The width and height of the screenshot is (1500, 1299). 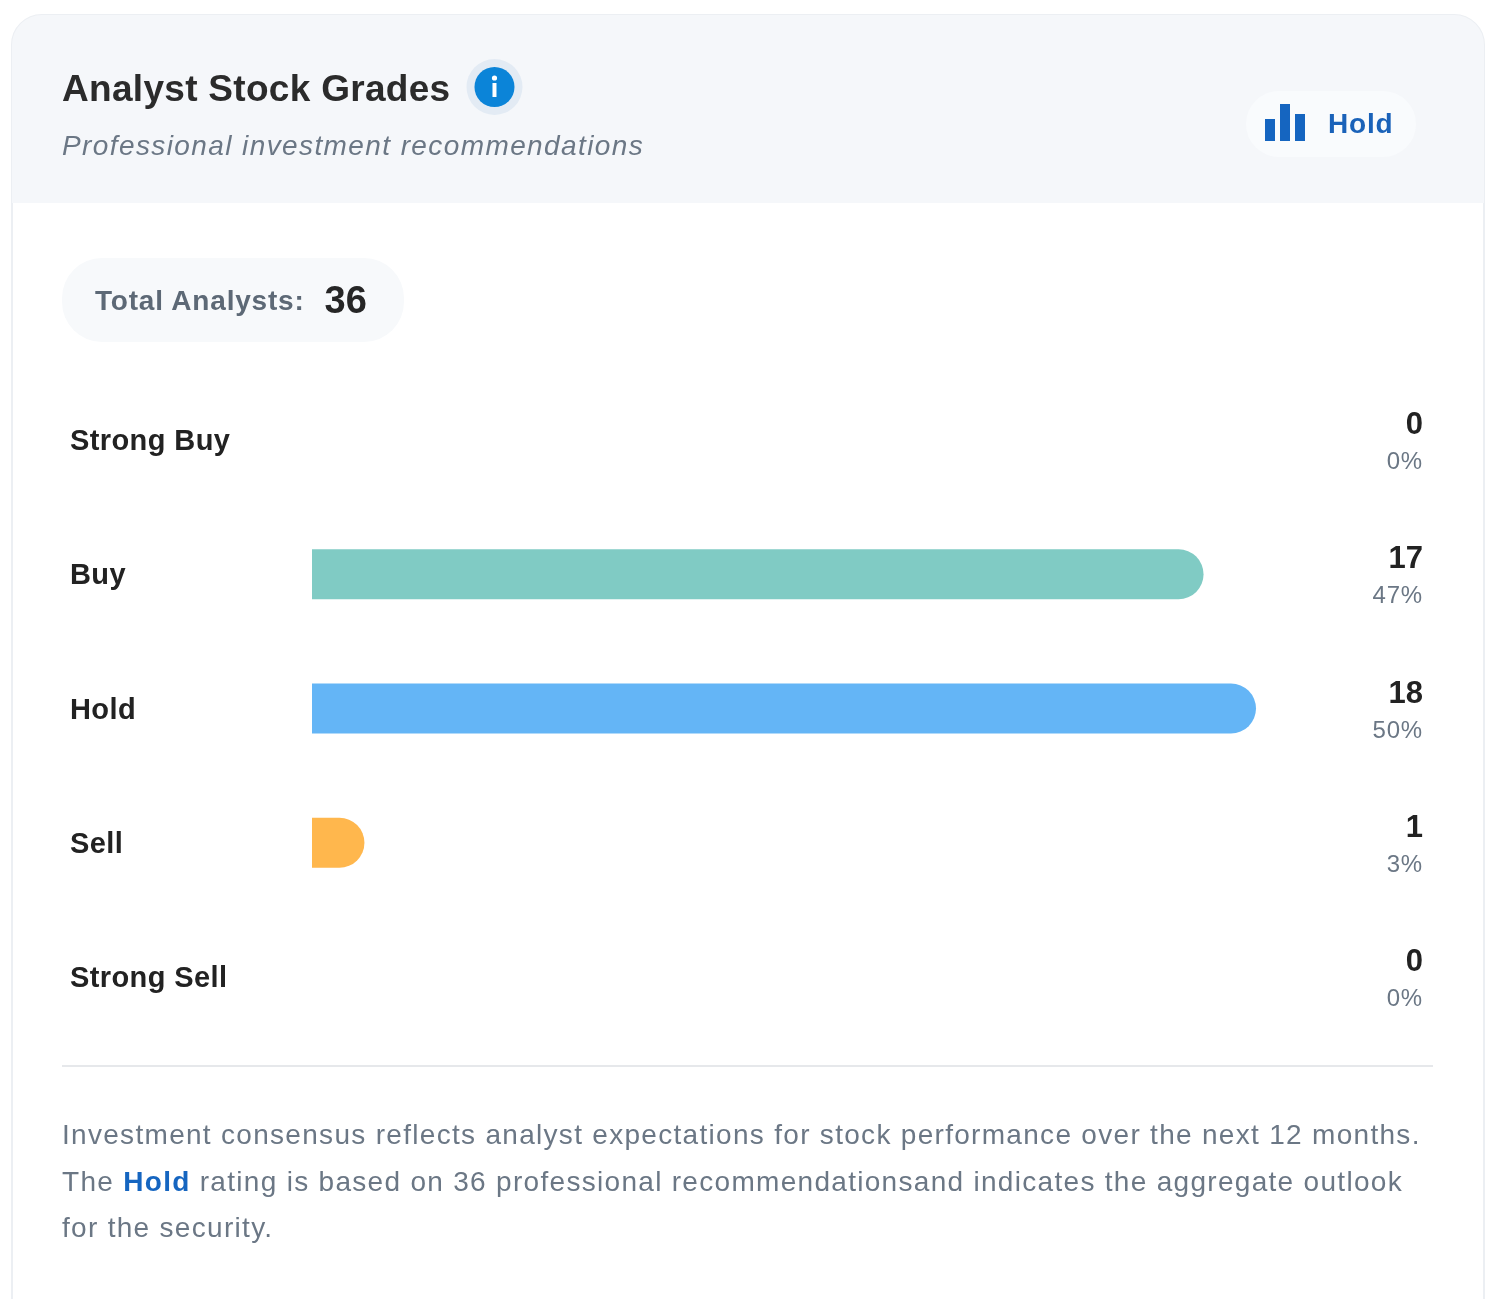 I want to click on data-label: 18, so click(x=1405, y=692).